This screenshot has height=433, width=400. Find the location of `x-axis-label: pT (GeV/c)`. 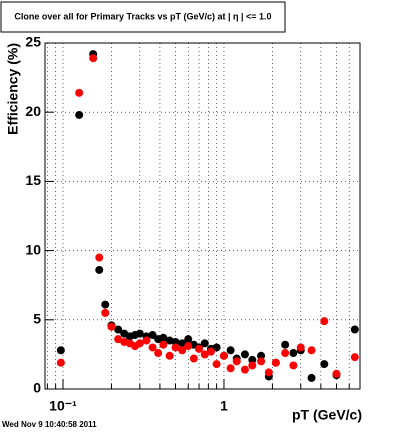

x-axis-label: pT (GeV/c) is located at coordinates (327, 415).